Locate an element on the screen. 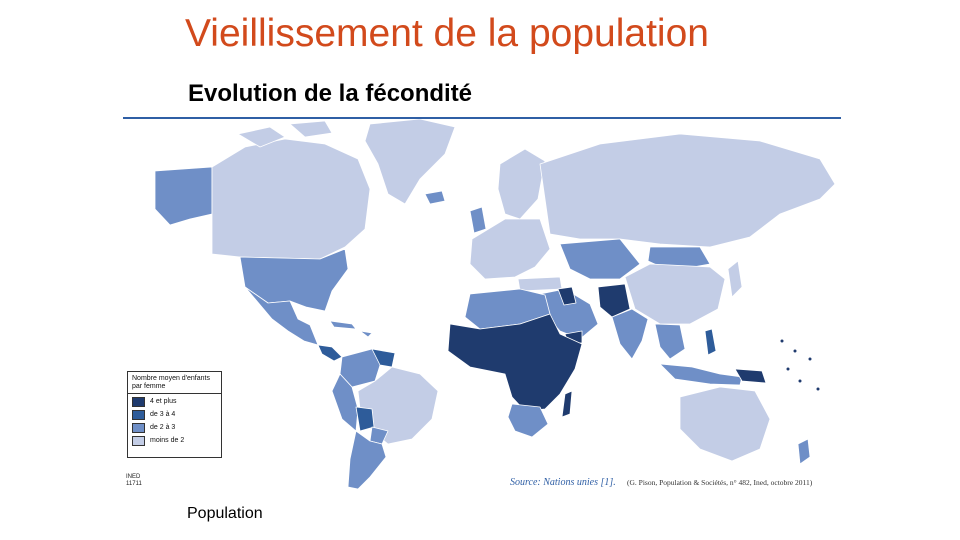 Image resolution: width=960 pixels, height=540 pixels. region-australia is located at coordinates (725, 424).